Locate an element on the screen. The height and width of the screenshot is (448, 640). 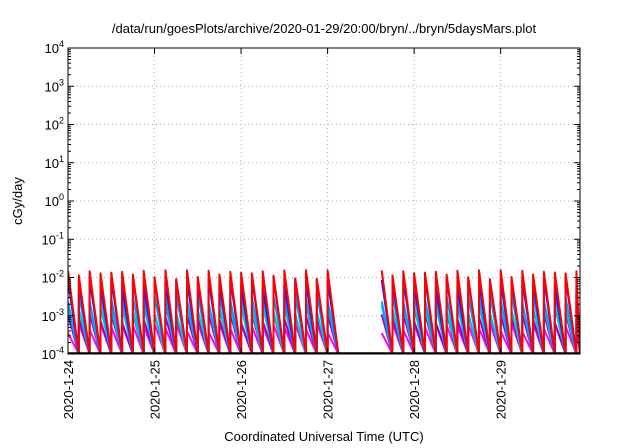
y-tick-label: 10⁻⁴ is located at coordinates (53, 353).